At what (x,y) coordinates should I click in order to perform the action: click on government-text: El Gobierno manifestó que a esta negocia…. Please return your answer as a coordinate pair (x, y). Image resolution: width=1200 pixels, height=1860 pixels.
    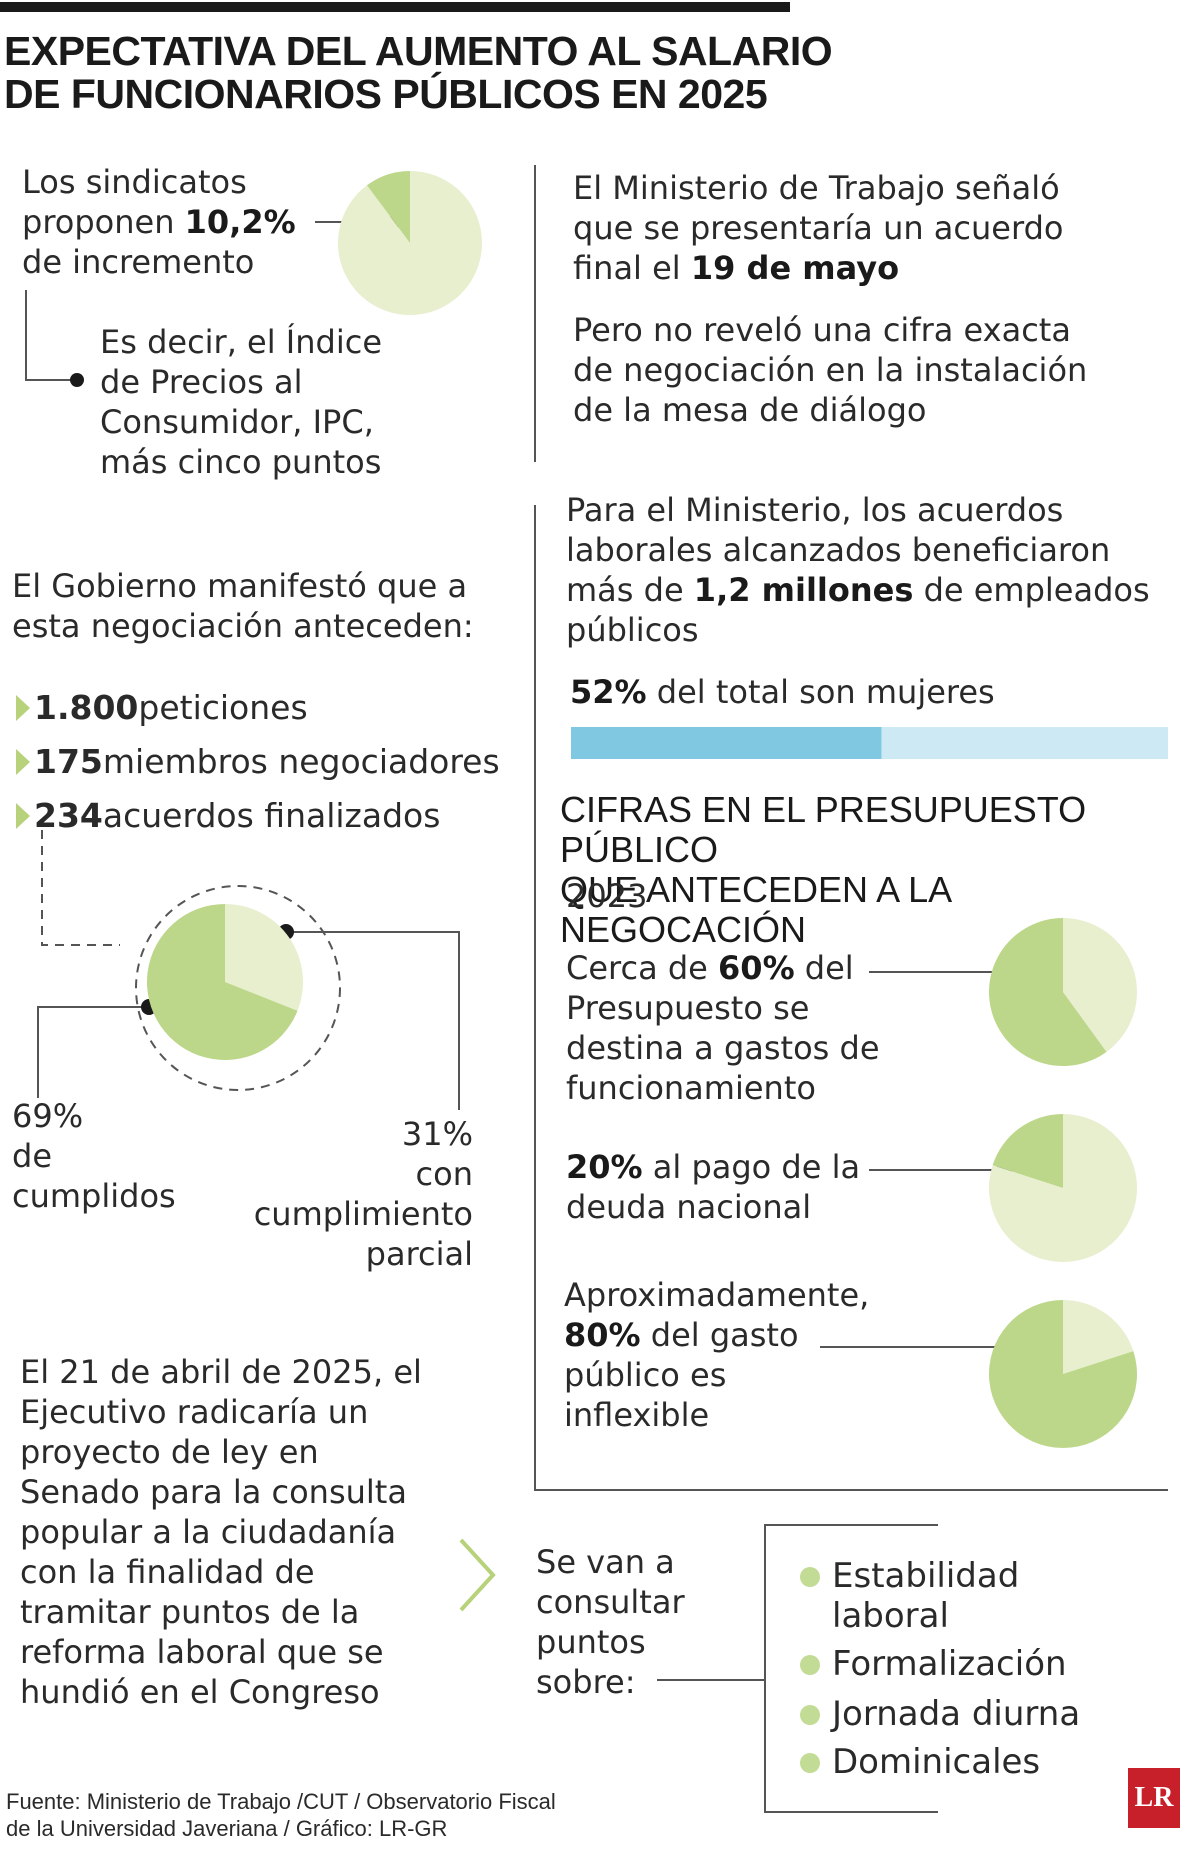
    Looking at the image, I should click on (243, 606).